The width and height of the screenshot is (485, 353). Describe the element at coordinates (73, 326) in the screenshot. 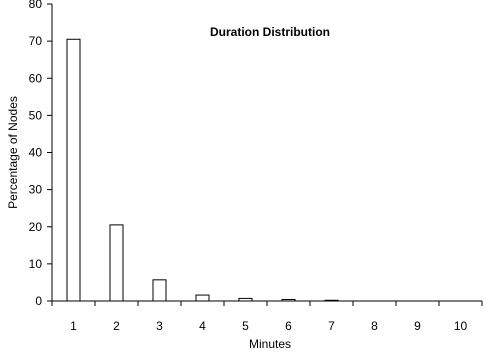

I see `x-tick-label: 1` at that location.